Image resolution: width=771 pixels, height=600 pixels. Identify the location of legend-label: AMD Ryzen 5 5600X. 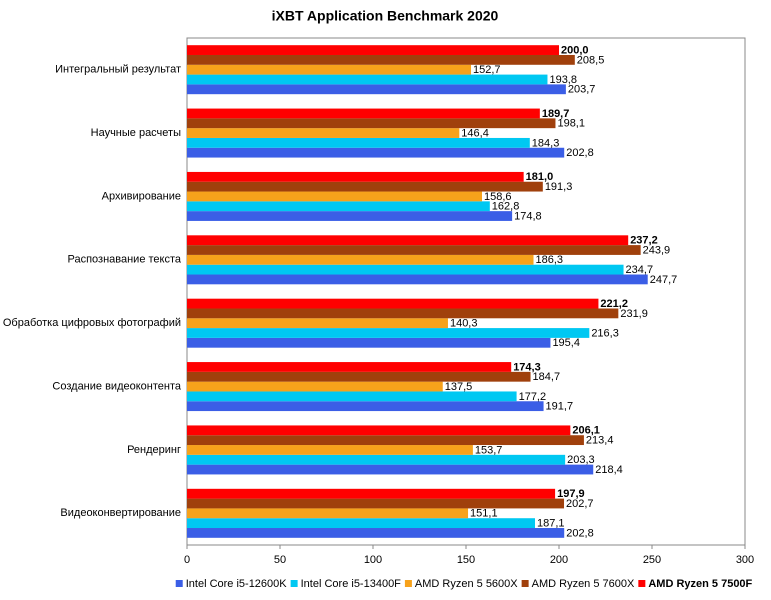
(466, 584).